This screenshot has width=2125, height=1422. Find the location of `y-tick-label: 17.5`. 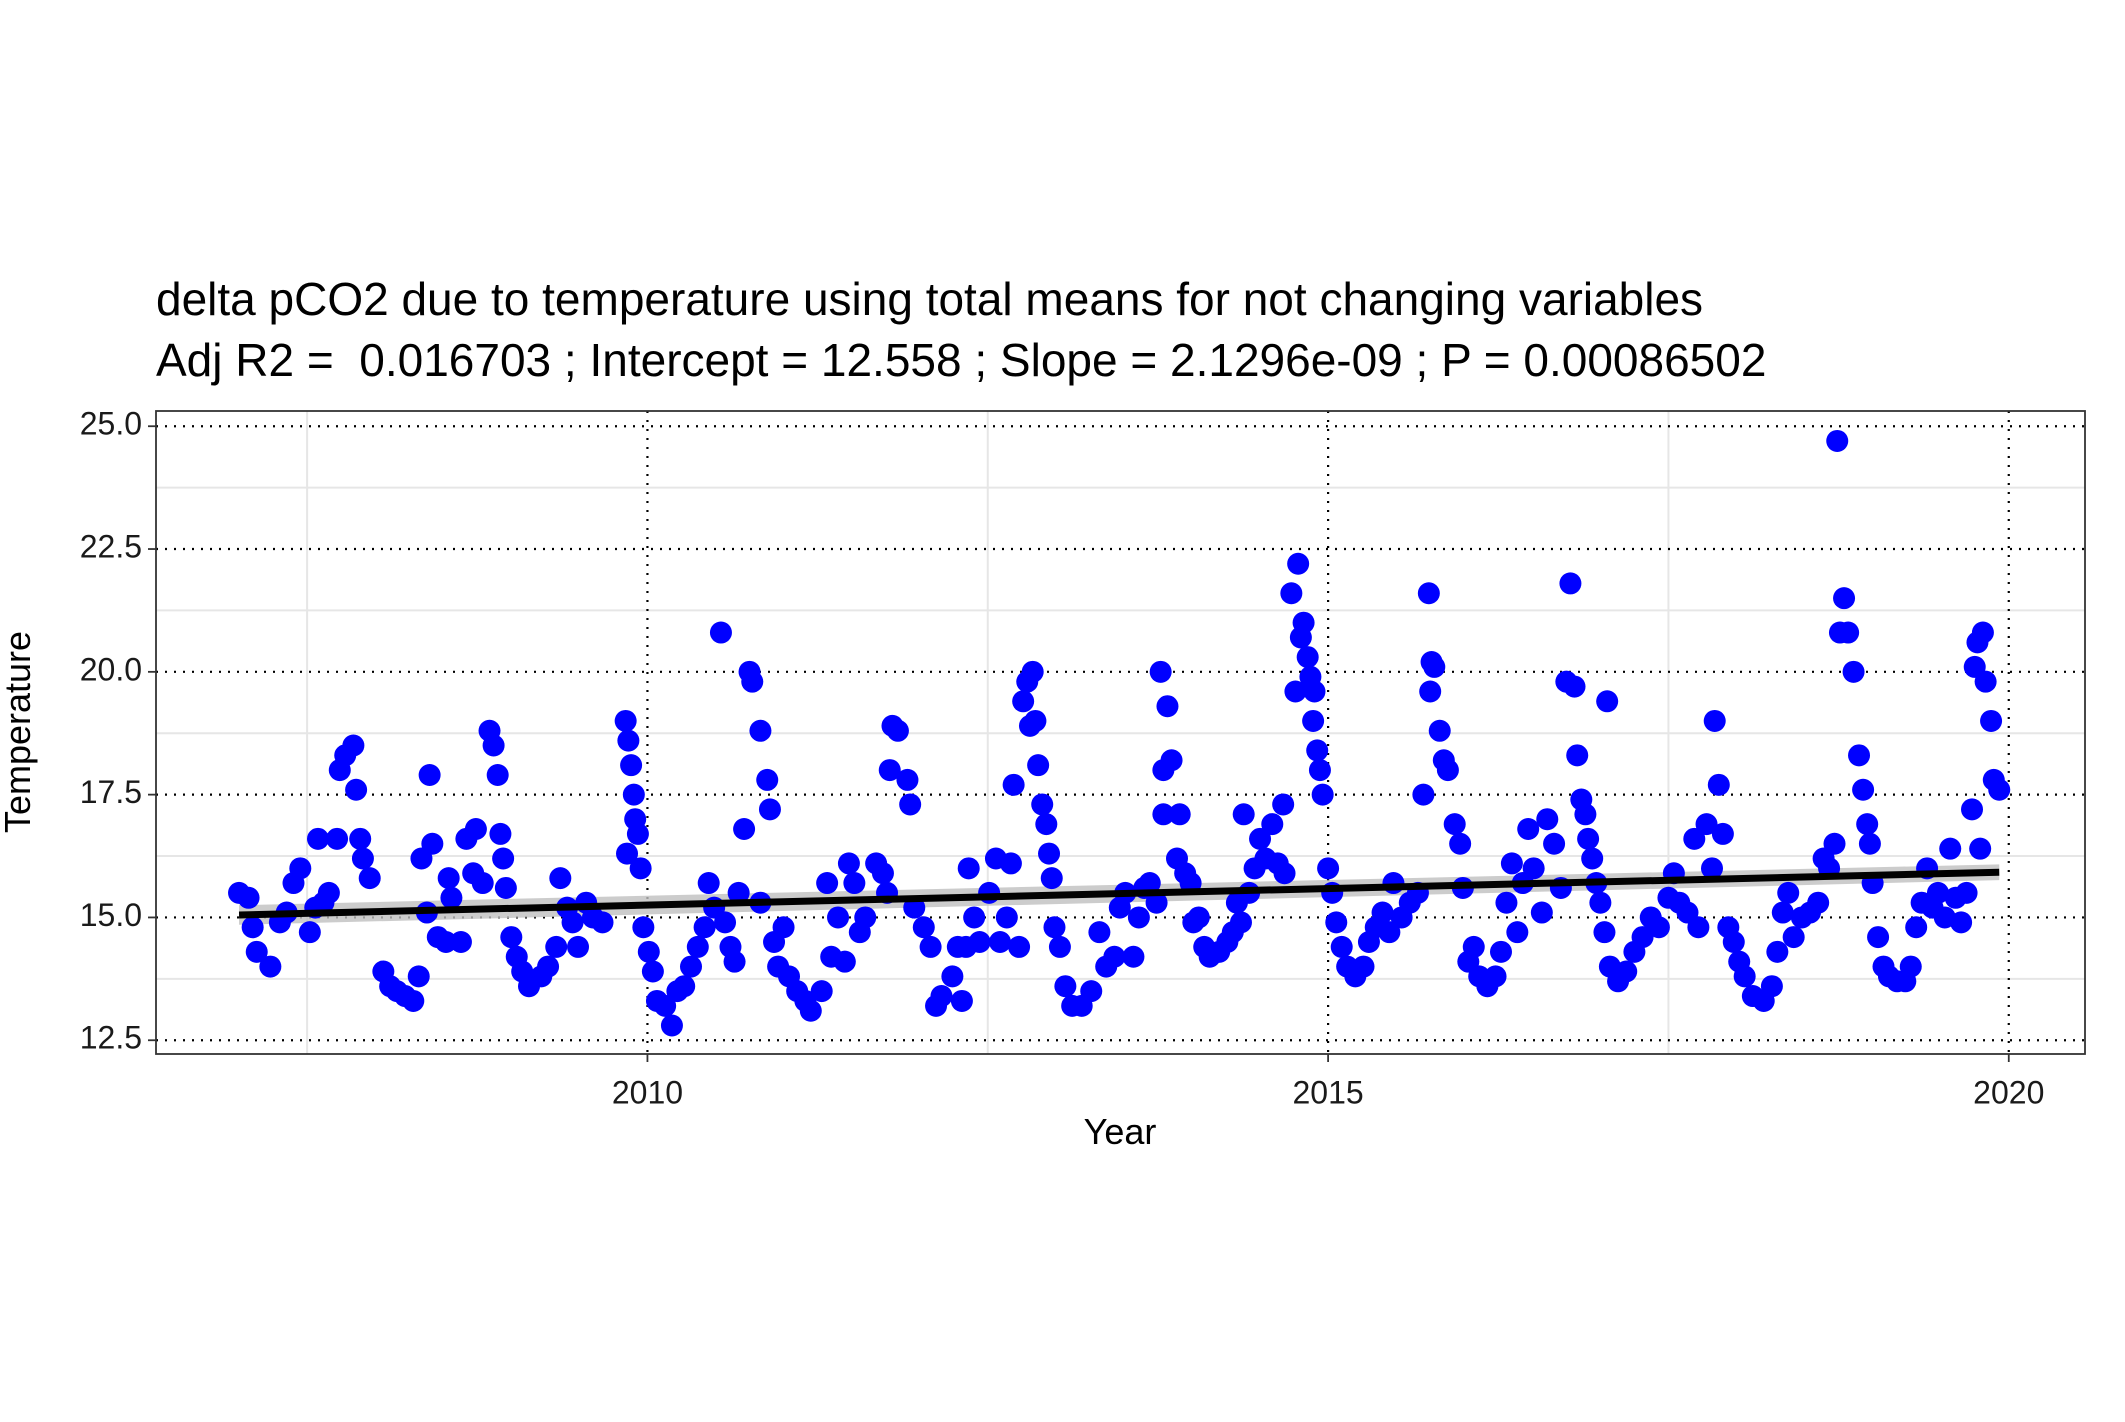

y-tick-label: 17.5 is located at coordinates (111, 792).